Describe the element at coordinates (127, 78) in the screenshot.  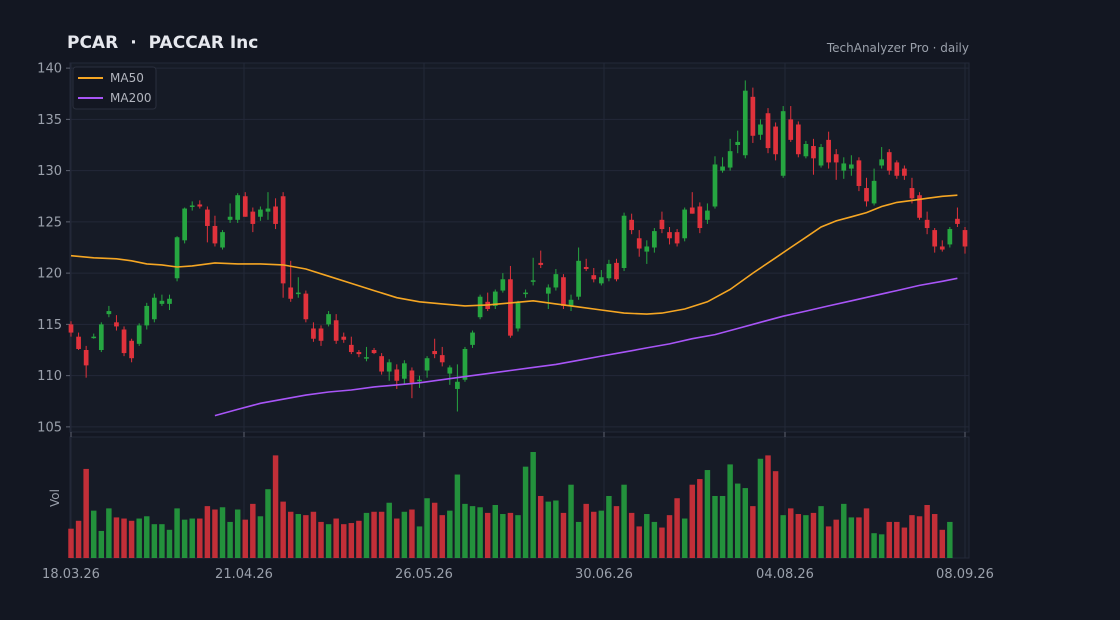
I see `legend-label-ma50: MA50` at that location.